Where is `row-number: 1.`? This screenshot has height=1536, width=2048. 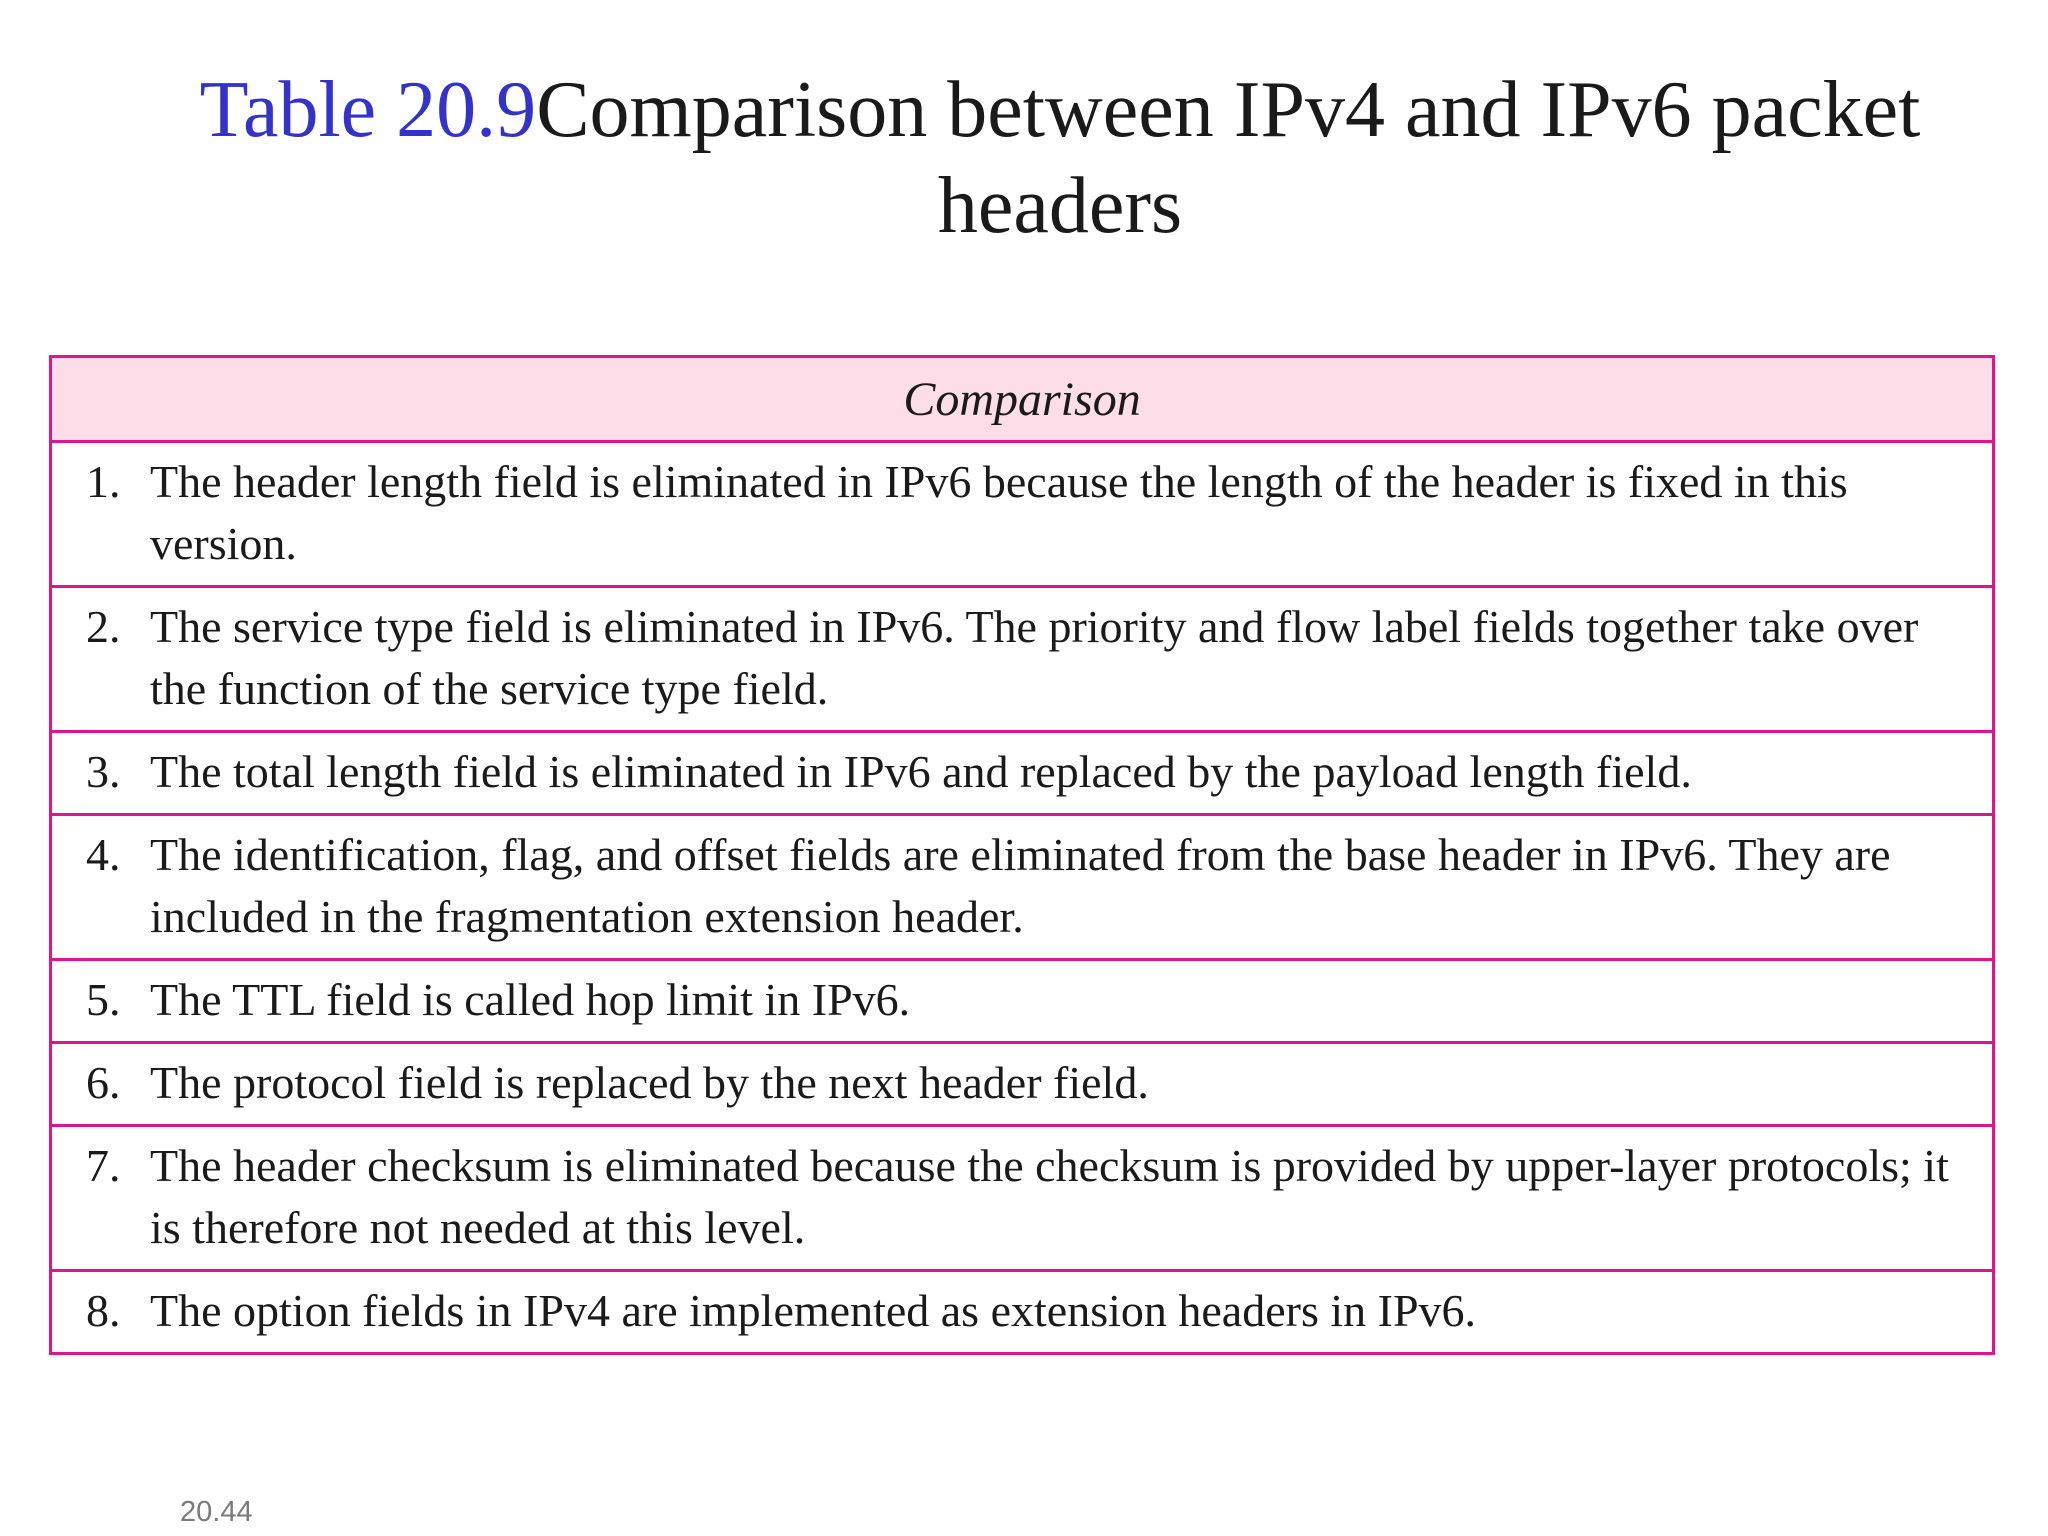 row-number: 1. is located at coordinates (103, 481).